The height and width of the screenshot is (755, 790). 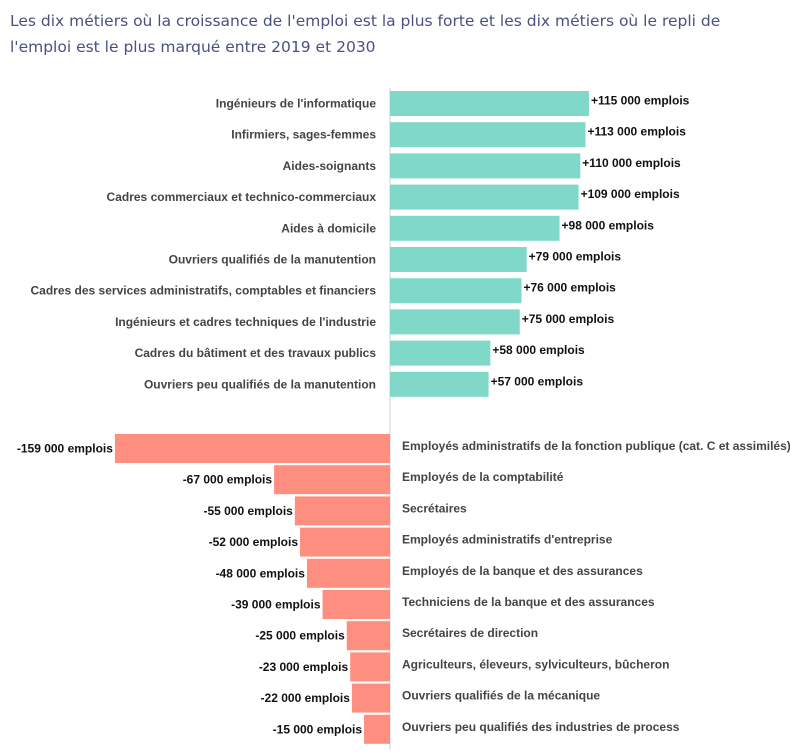 What do you see at coordinates (261, 573) in the screenshot?
I see `decline-value-label: -48 000 emplois` at bounding box center [261, 573].